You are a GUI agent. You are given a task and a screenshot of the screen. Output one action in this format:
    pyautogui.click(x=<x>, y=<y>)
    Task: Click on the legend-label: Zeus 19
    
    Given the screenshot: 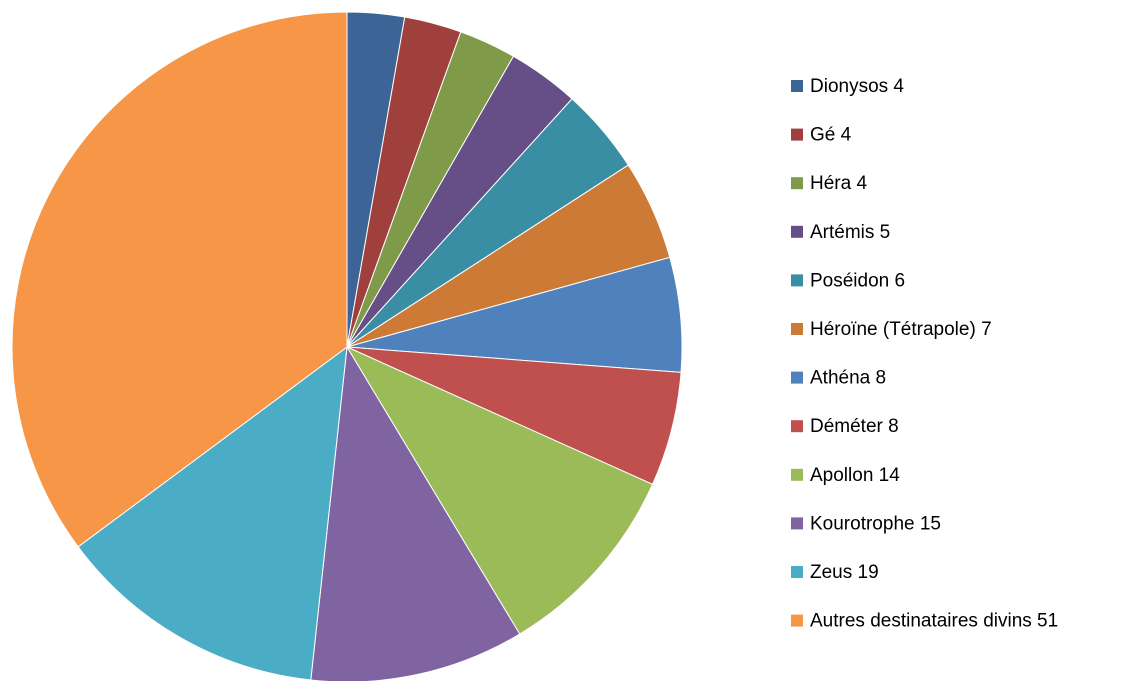 What is the action you would take?
    pyautogui.click(x=844, y=572)
    